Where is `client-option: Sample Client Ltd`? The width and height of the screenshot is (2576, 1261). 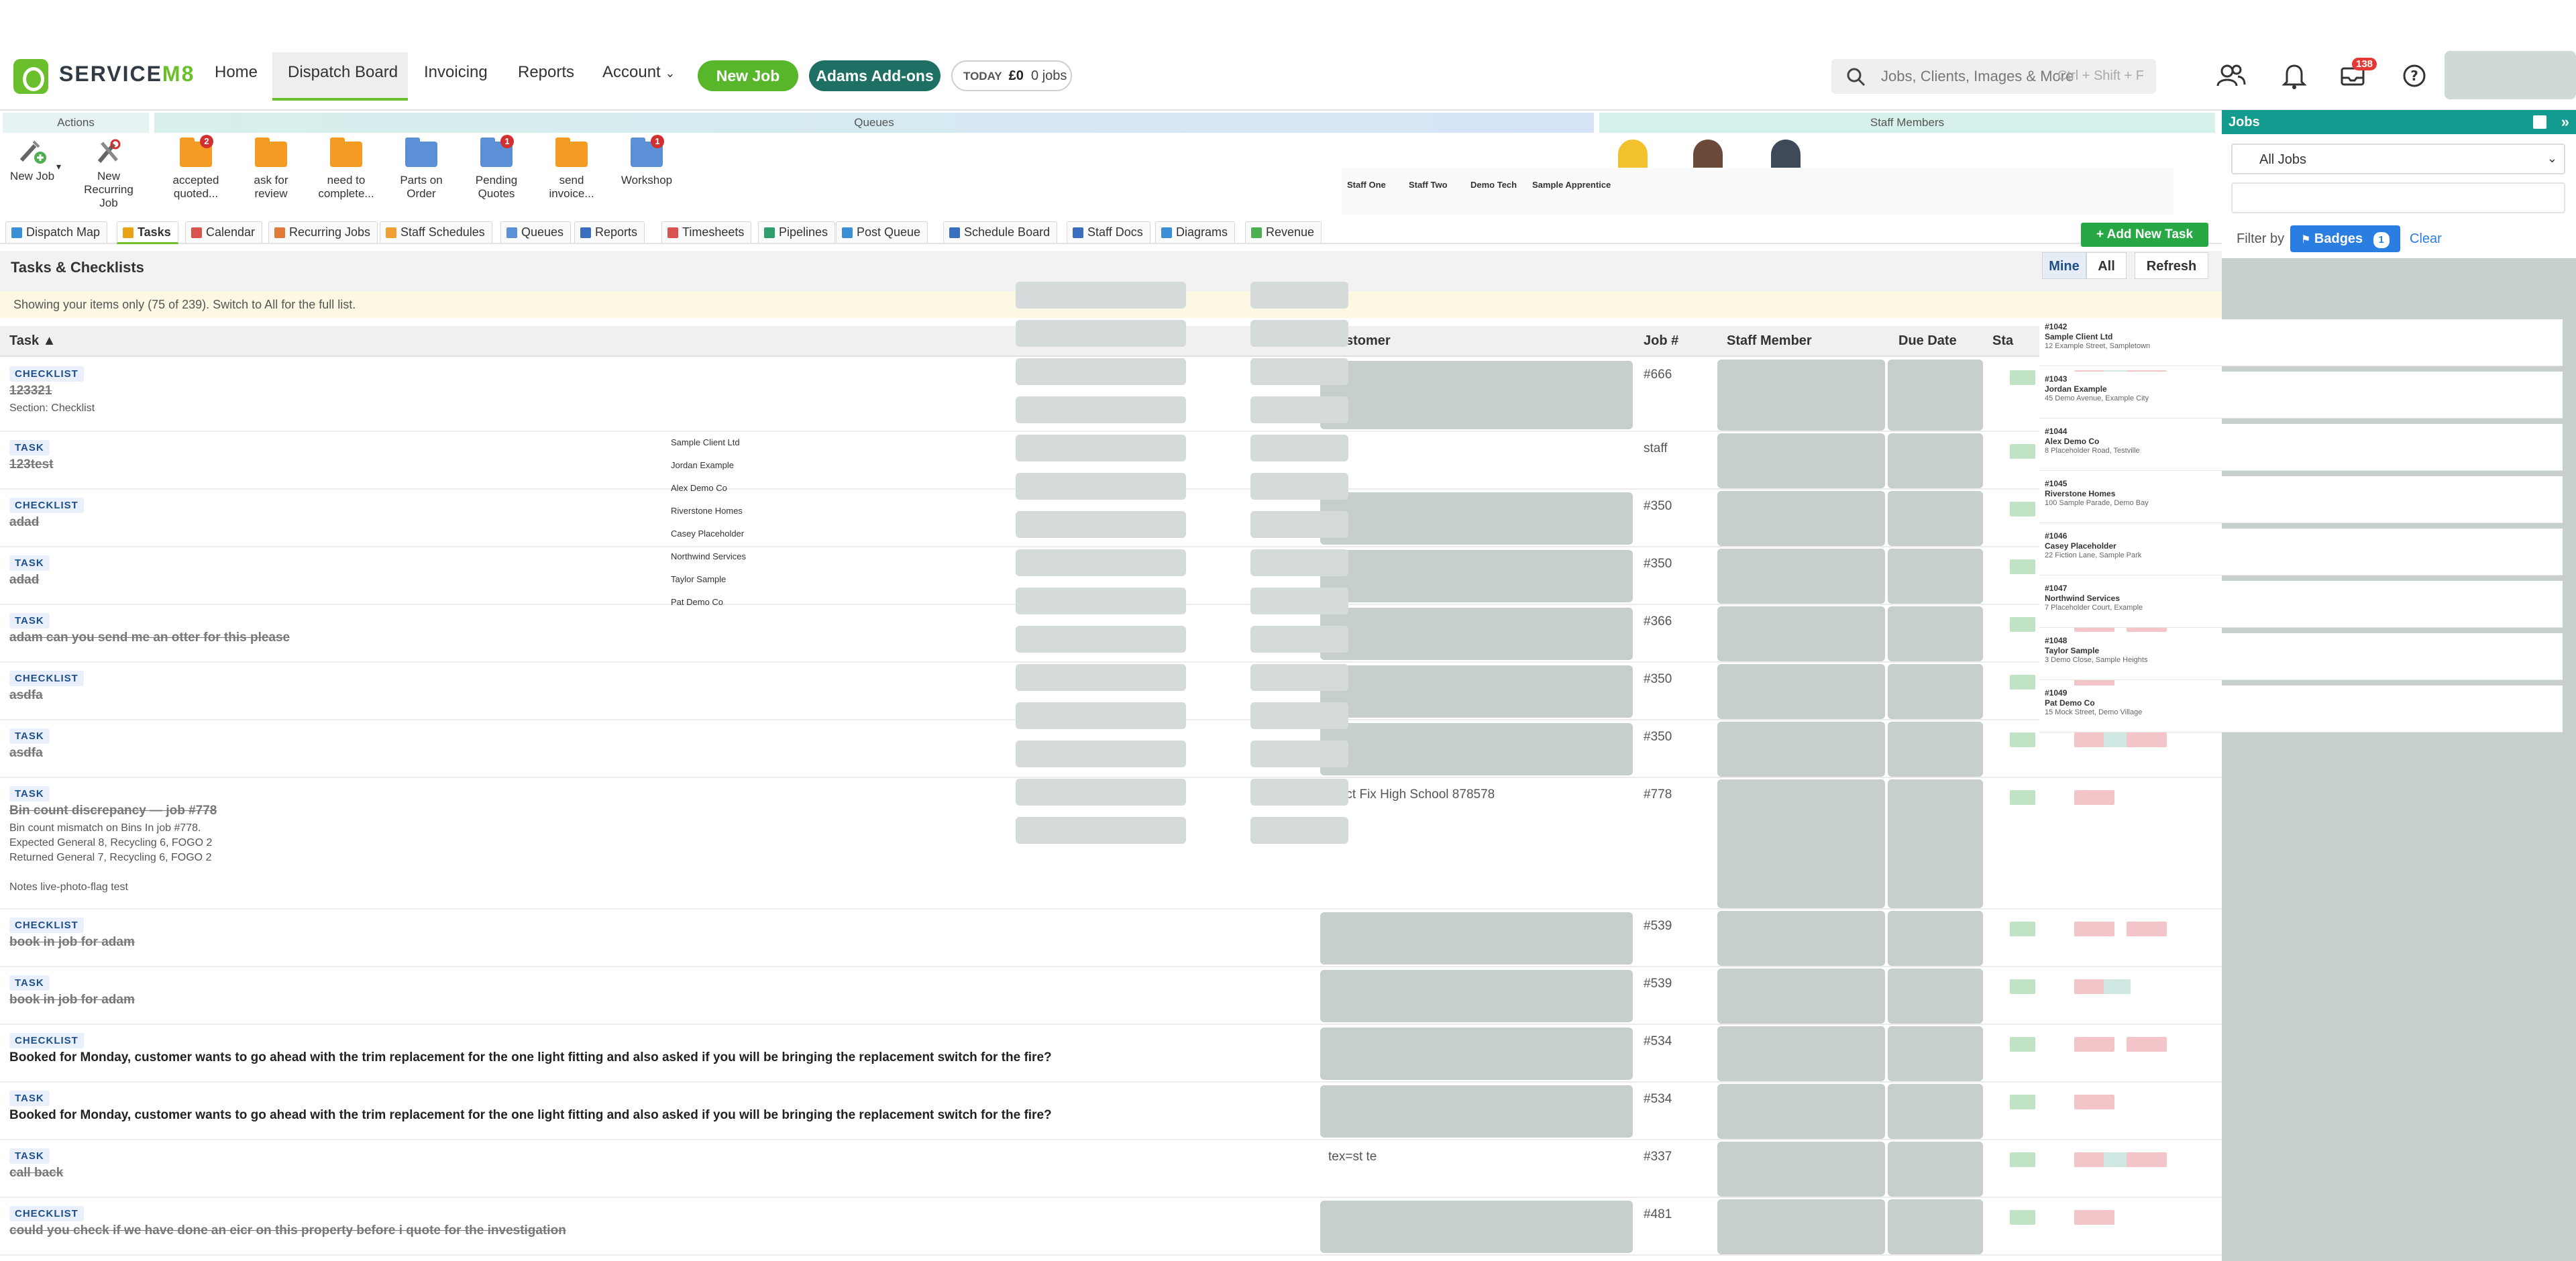 client-option: Sample Client Ltd is located at coordinates (705, 442).